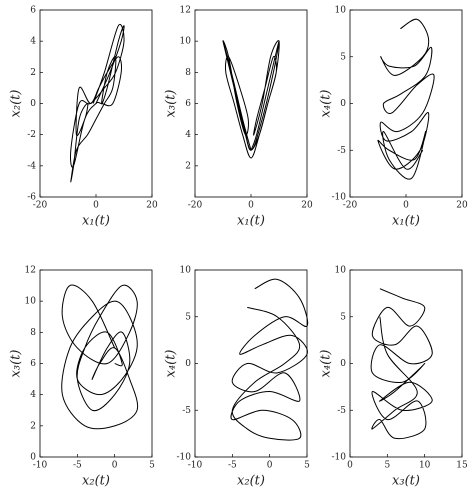  What do you see at coordinates (31, 135) in the screenshot?
I see `y-tick-label: -2` at bounding box center [31, 135].